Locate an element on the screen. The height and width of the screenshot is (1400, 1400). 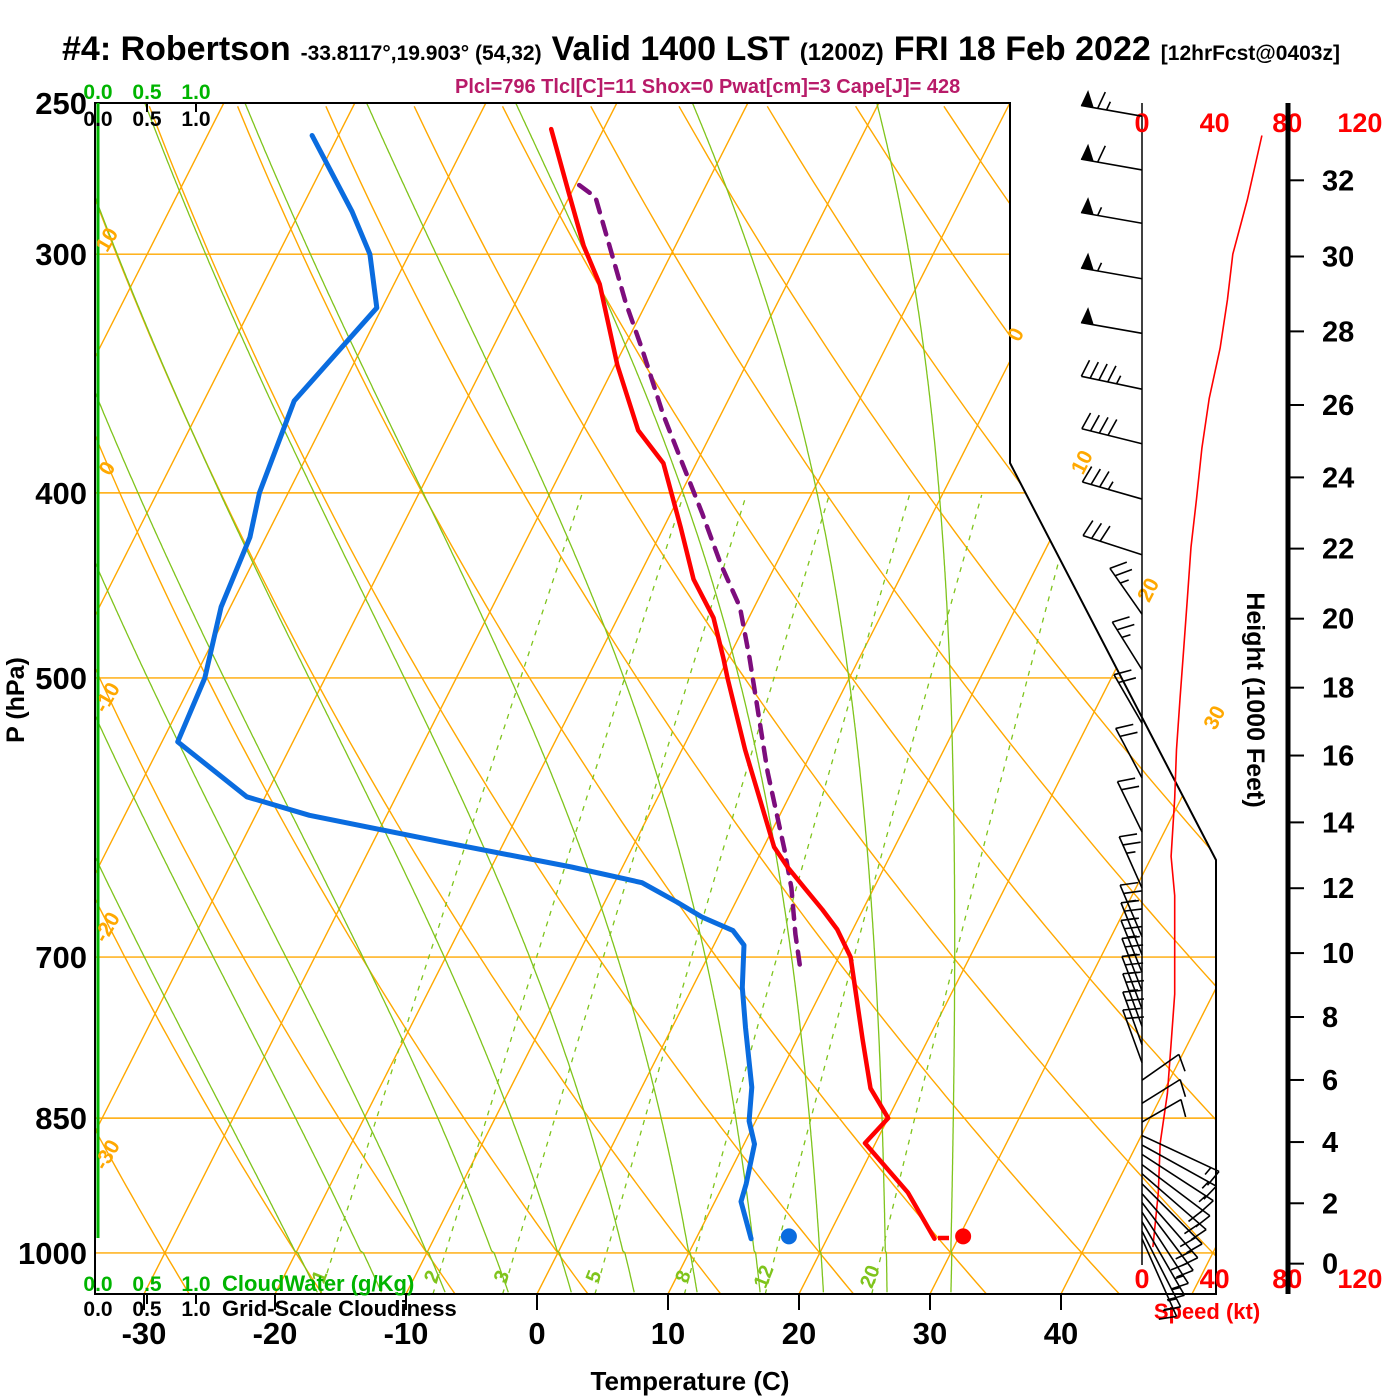
temp-tick-label: 20 is located at coordinates (799, 1333).